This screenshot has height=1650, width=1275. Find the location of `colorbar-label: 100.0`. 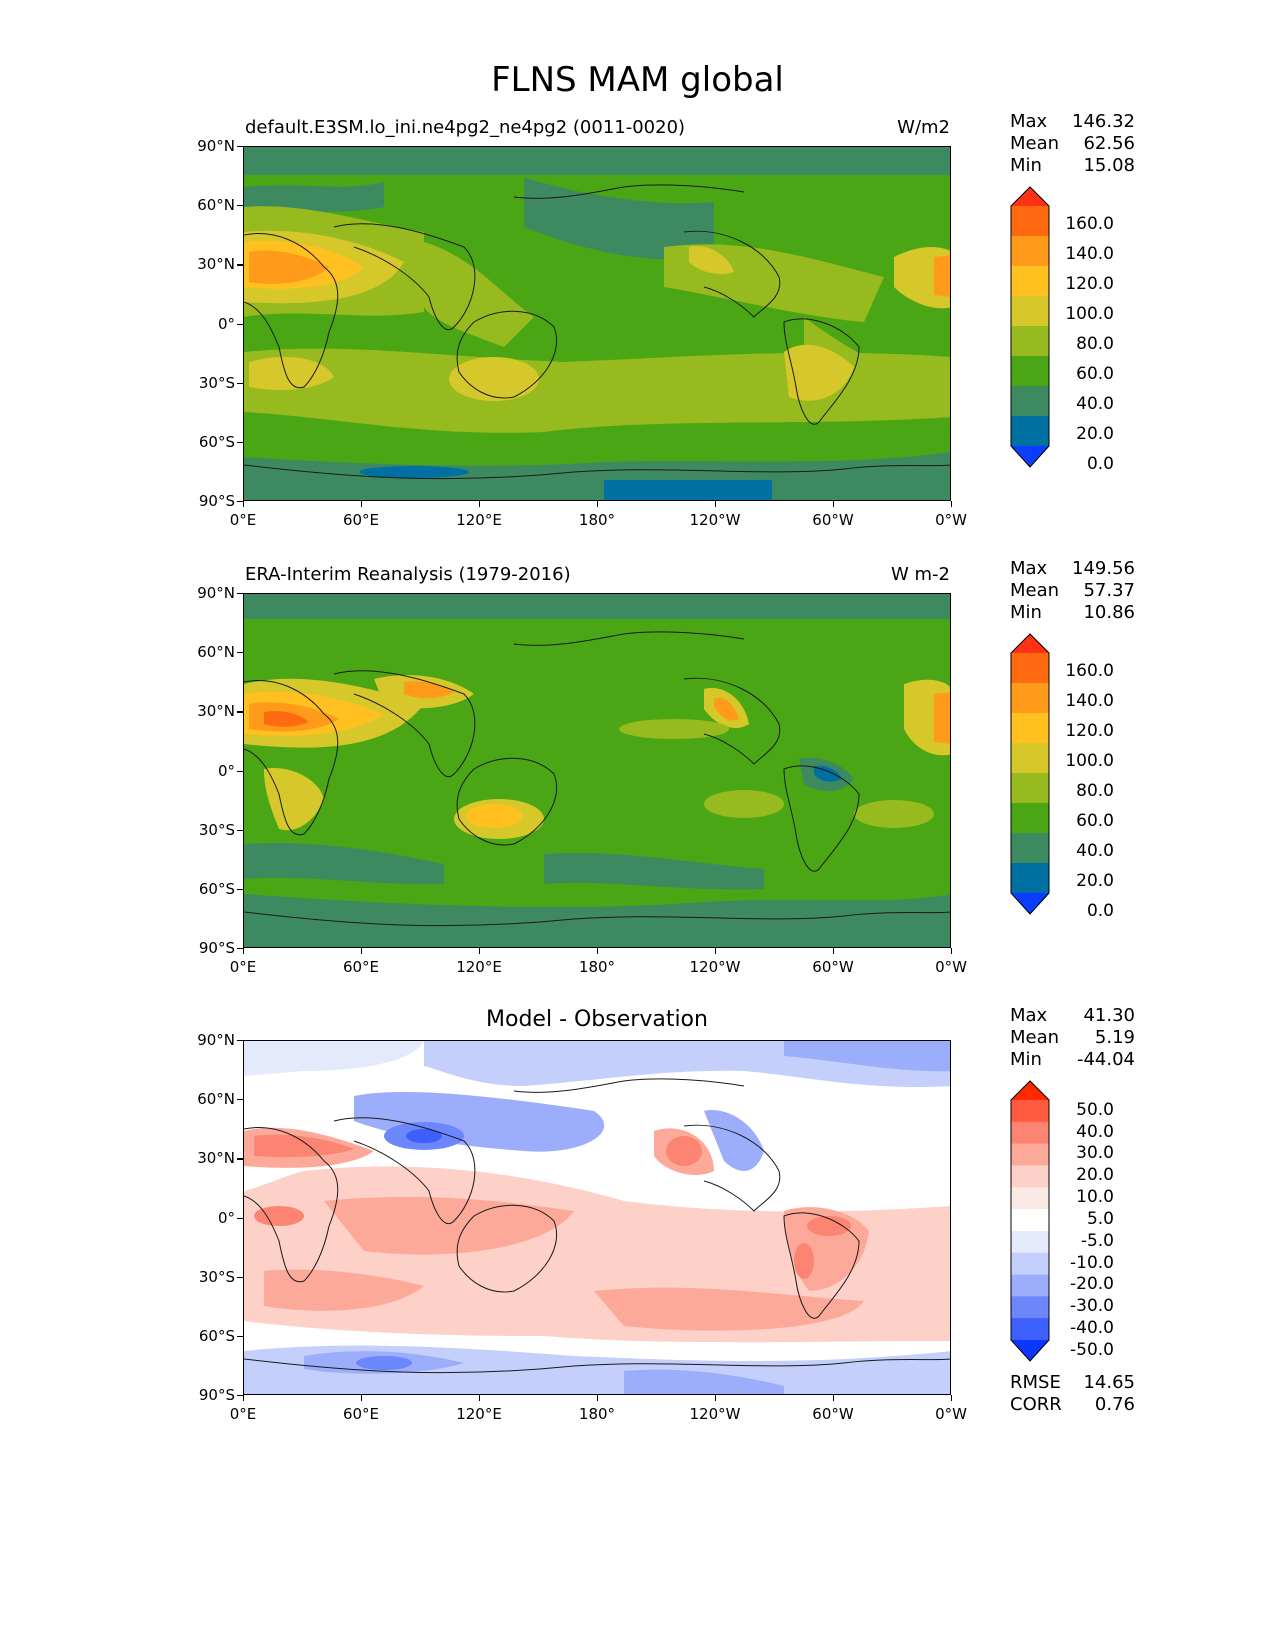

colorbar-label: 100.0 is located at coordinates (1089, 314).